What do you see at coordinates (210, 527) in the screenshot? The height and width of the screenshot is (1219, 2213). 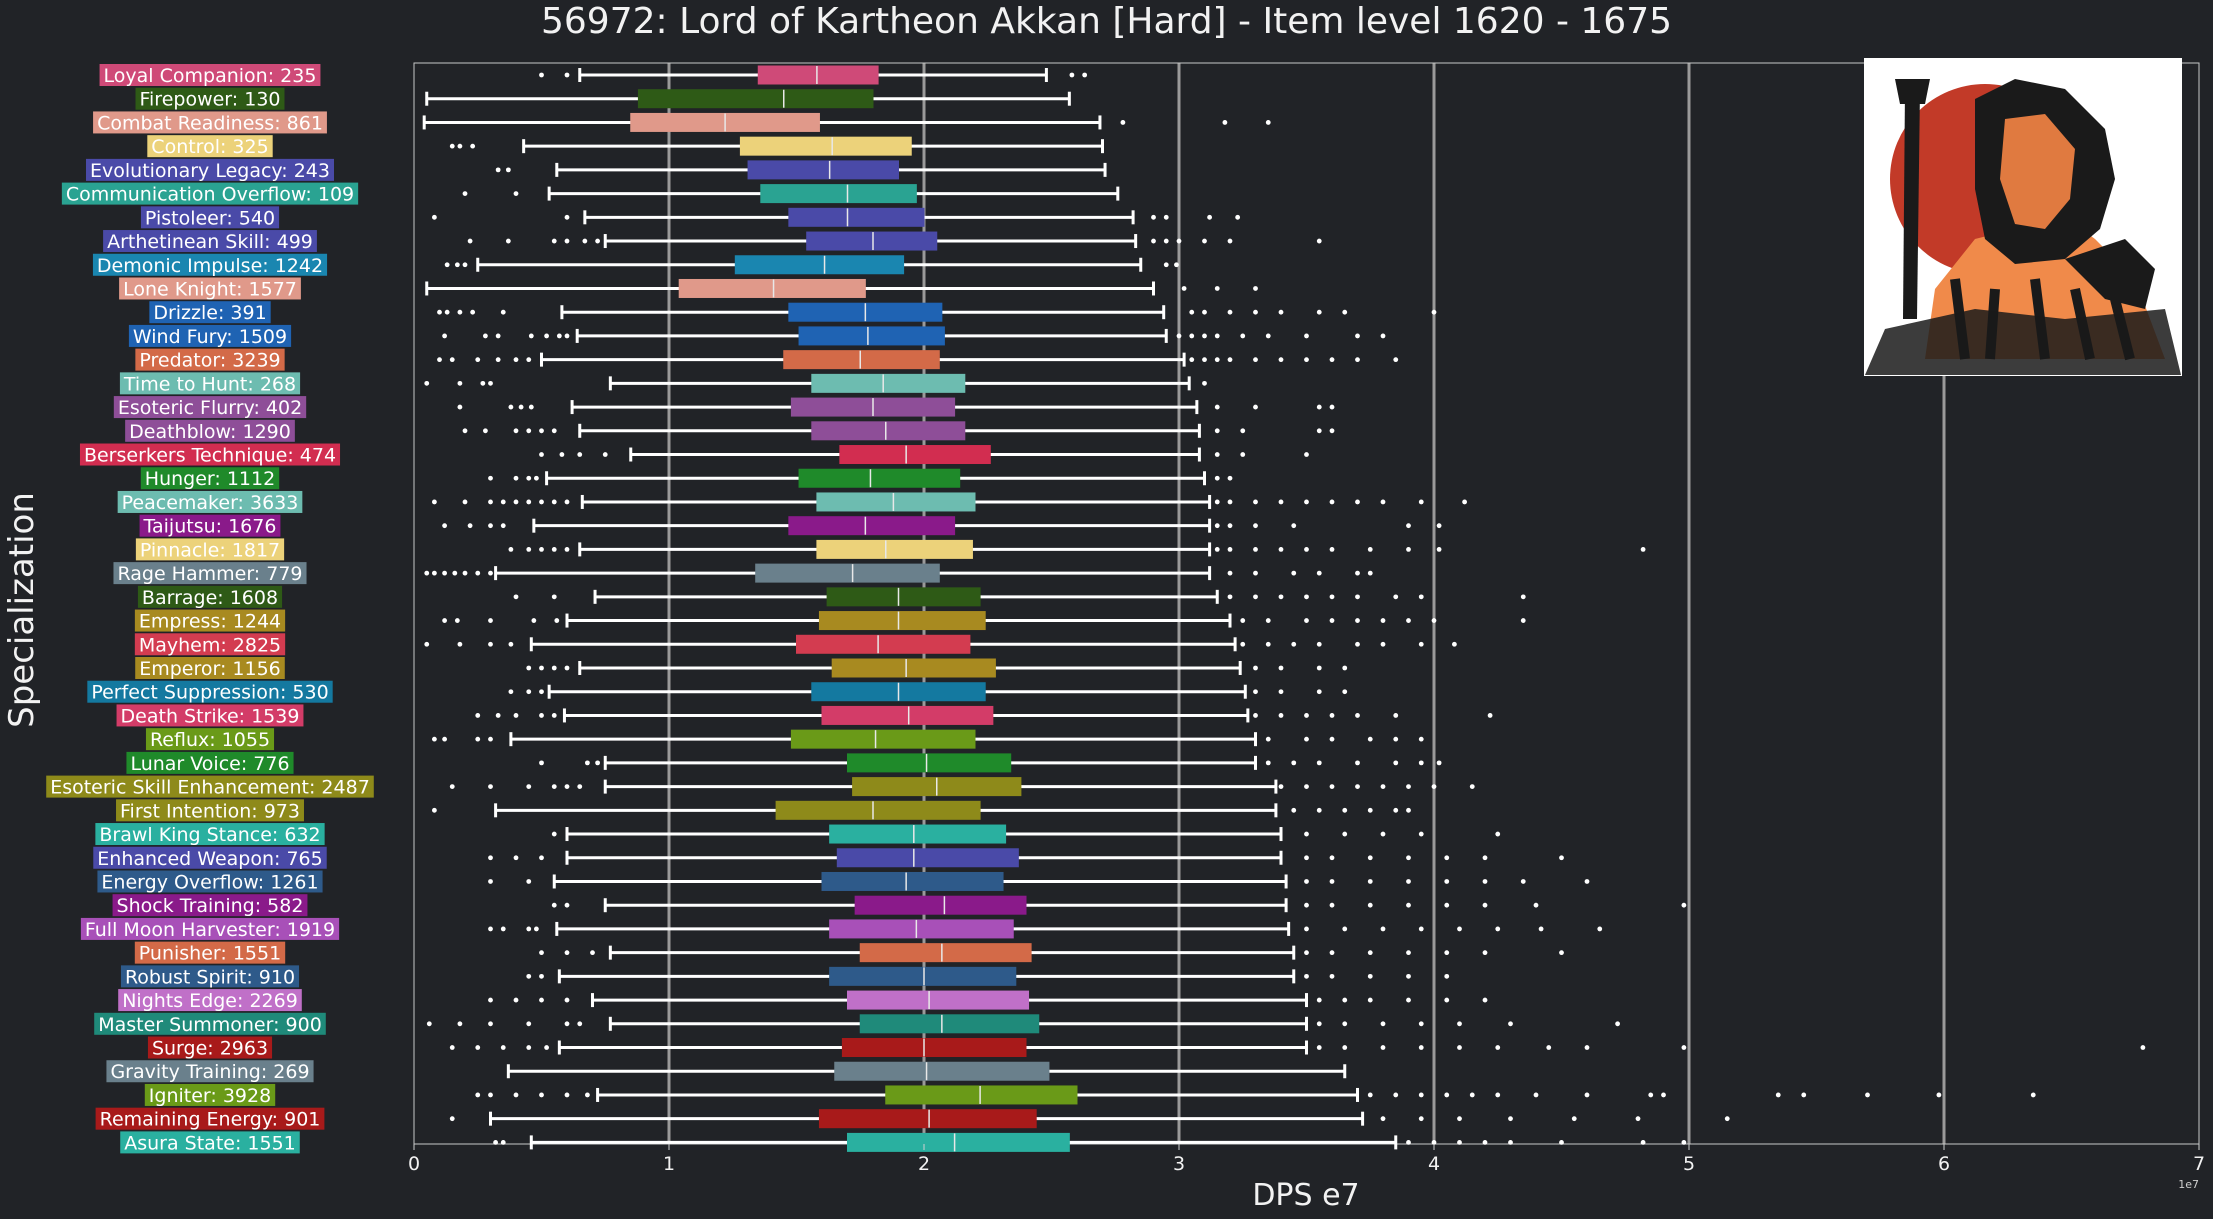 I see `category-label-text: Taijutsu: 1676` at bounding box center [210, 527].